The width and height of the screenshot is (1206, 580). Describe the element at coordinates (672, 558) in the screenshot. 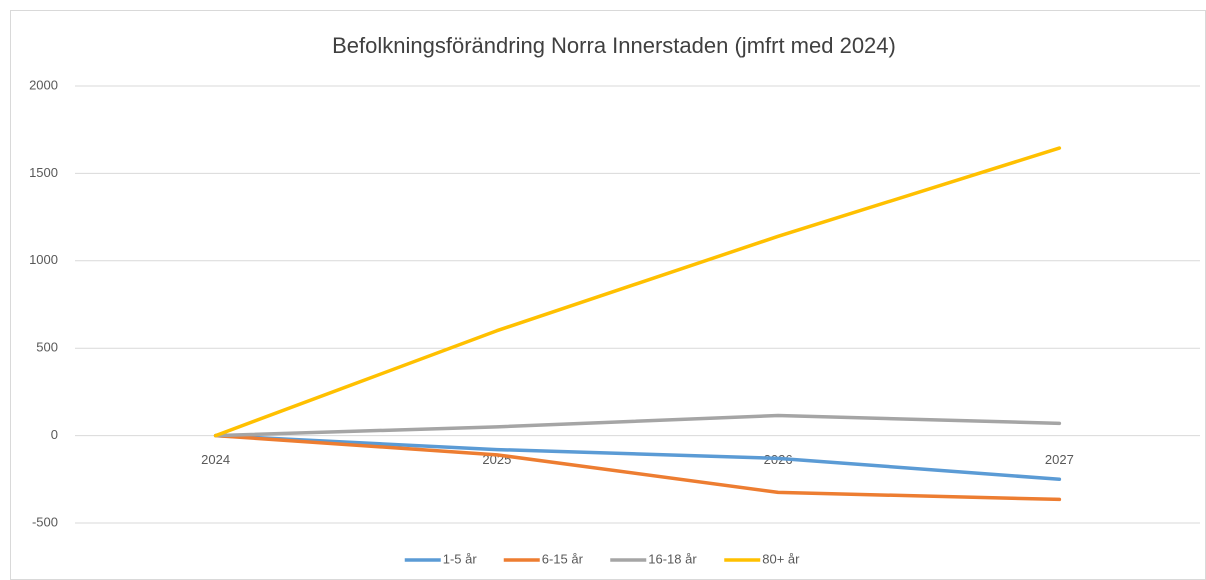

I see `legend-label: 16-18 år` at that location.